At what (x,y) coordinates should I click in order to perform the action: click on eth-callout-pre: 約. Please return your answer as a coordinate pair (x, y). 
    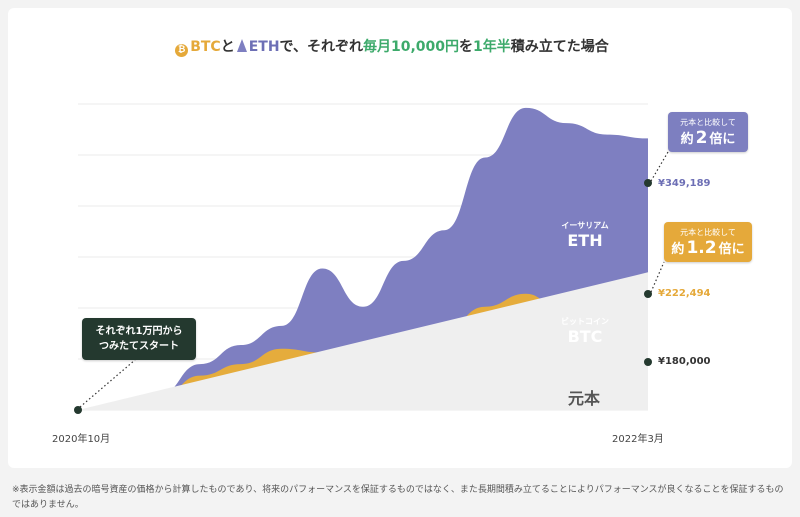
    Looking at the image, I should click on (687, 139).